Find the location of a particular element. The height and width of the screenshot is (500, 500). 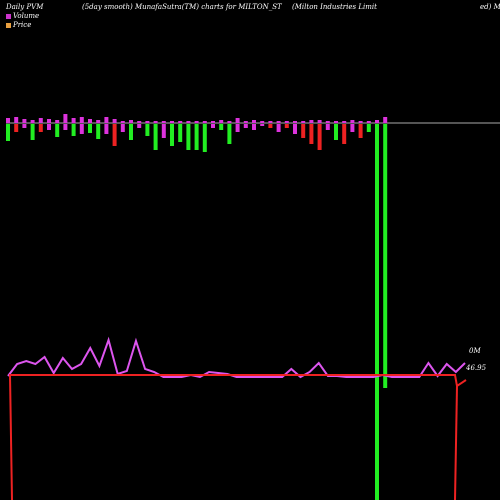

chart-title-right: ed) M is located at coordinates (490, 7).